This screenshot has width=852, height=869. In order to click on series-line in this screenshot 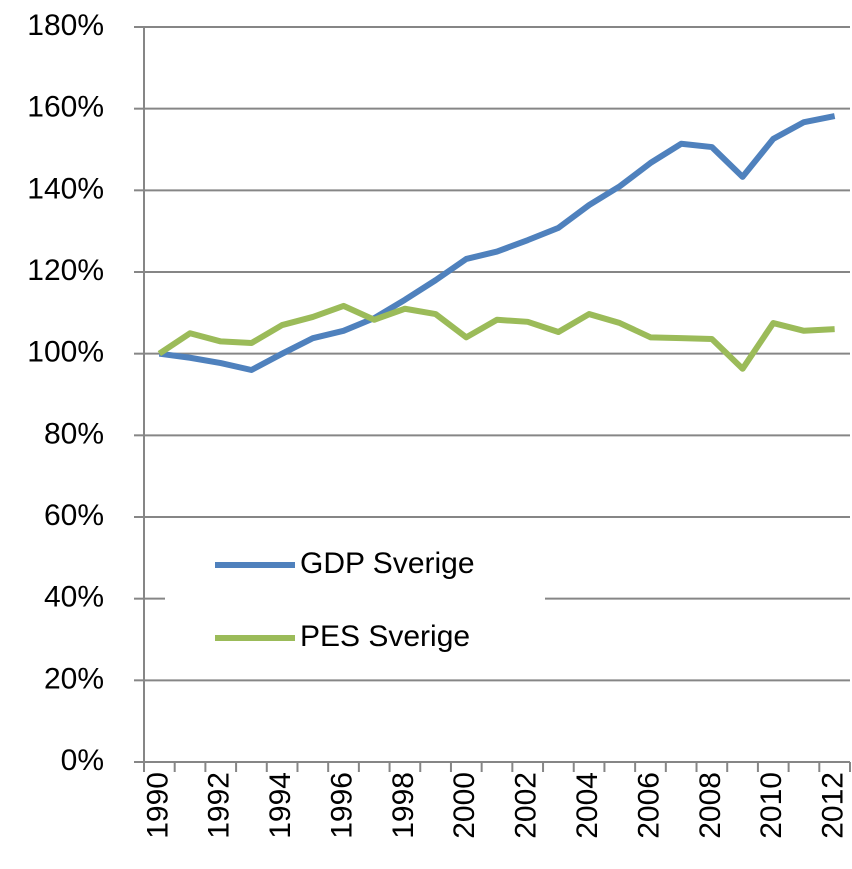, I will do `click(496, 337)`.